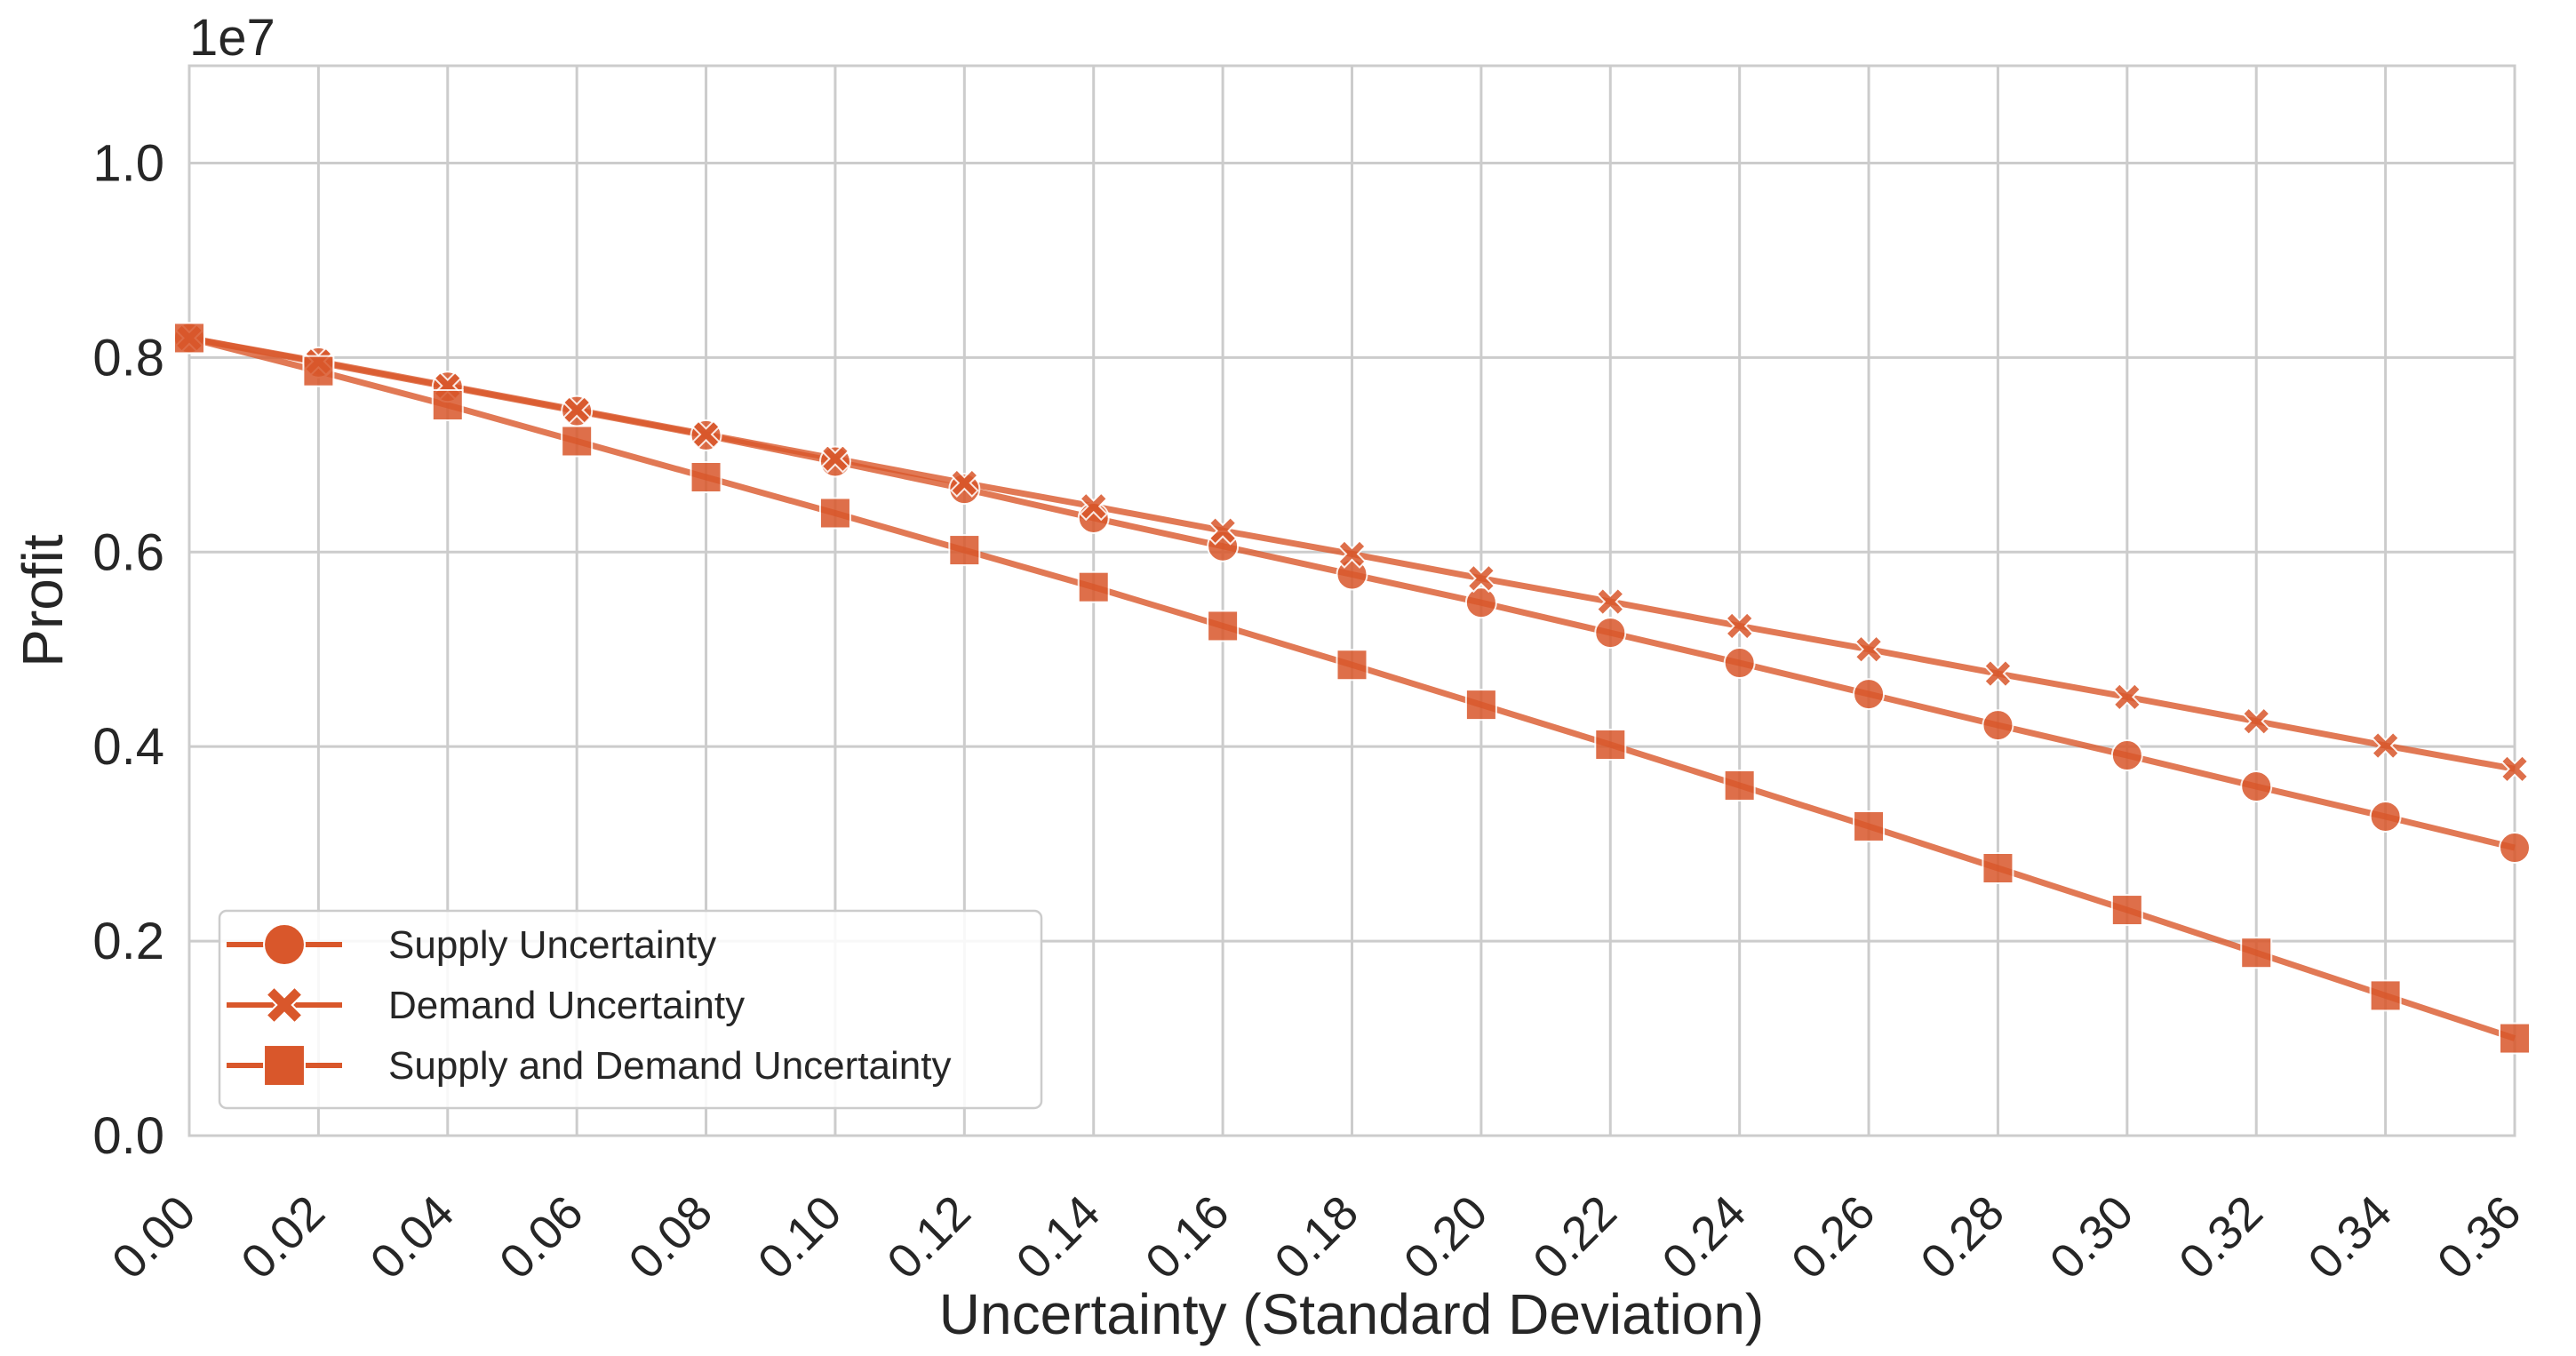  Describe the element at coordinates (128, 358) in the screenshot. I see `y-tick-label: 0.8` at that location.